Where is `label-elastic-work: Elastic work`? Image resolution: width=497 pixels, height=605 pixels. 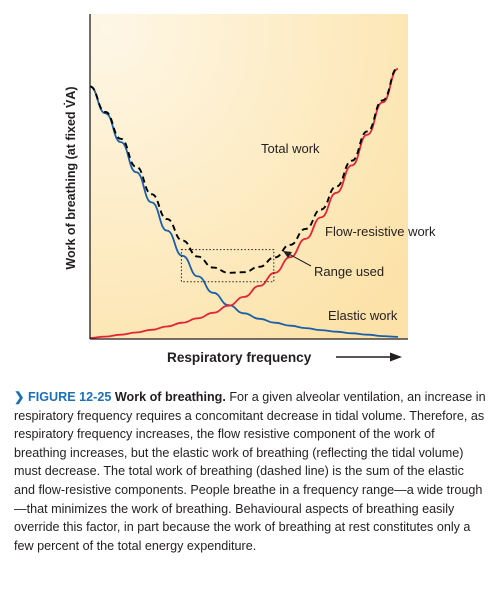 label-elastic-work: Elastic work is located at coordinates (363, 315).